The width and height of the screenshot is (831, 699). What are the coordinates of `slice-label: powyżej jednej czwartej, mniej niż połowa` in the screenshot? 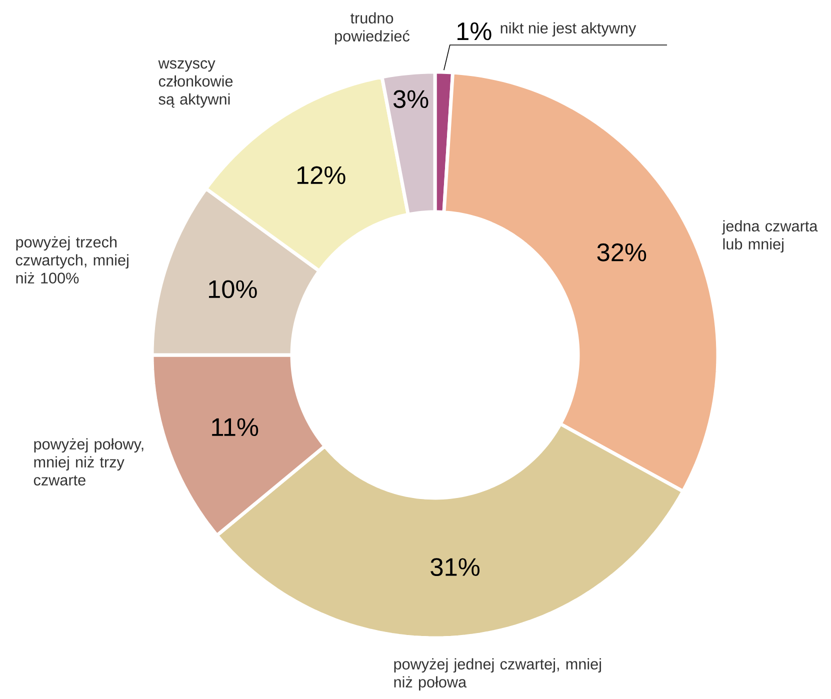 It's located at (497, 674).